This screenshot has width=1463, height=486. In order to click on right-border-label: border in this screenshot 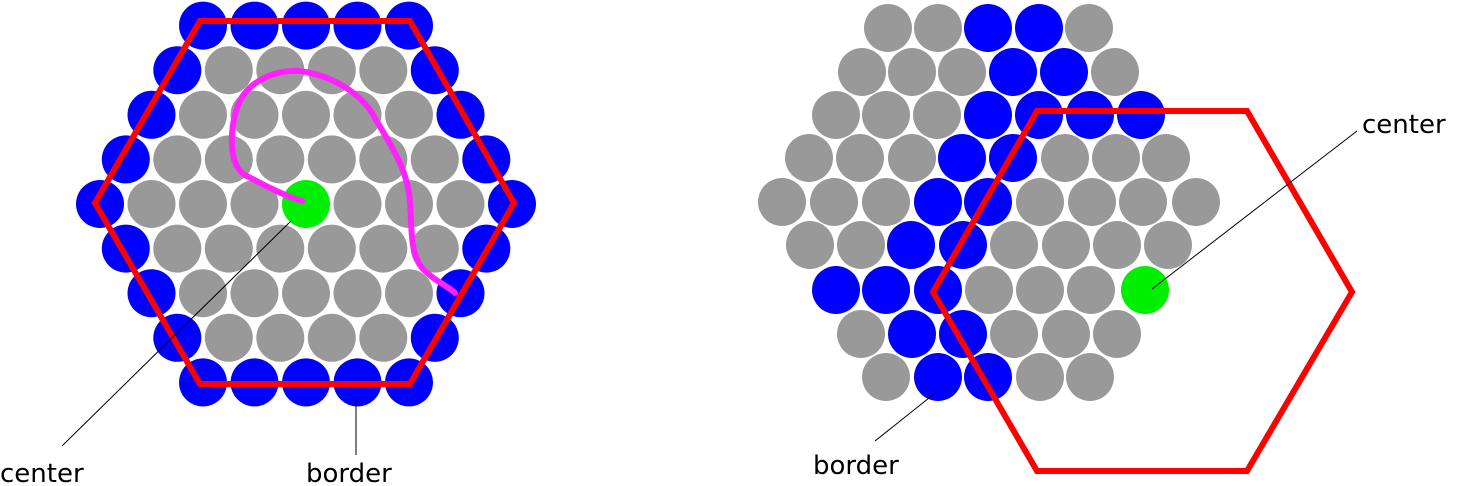, I will do `click(856, 466)`.